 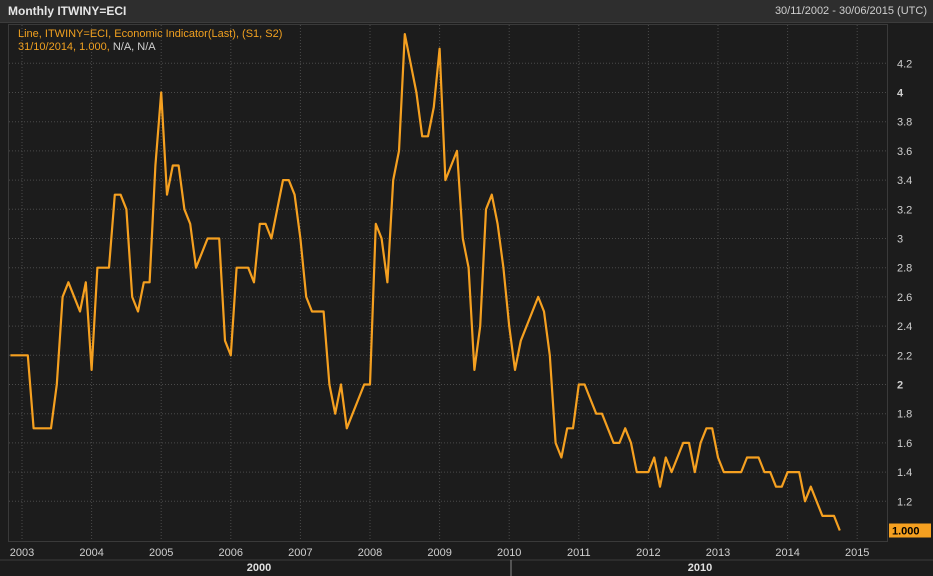 What do you see at coordinates (509, 553) in the screenshot?
I see `x-tick-label: 2010` at bounding box center [509, 553].